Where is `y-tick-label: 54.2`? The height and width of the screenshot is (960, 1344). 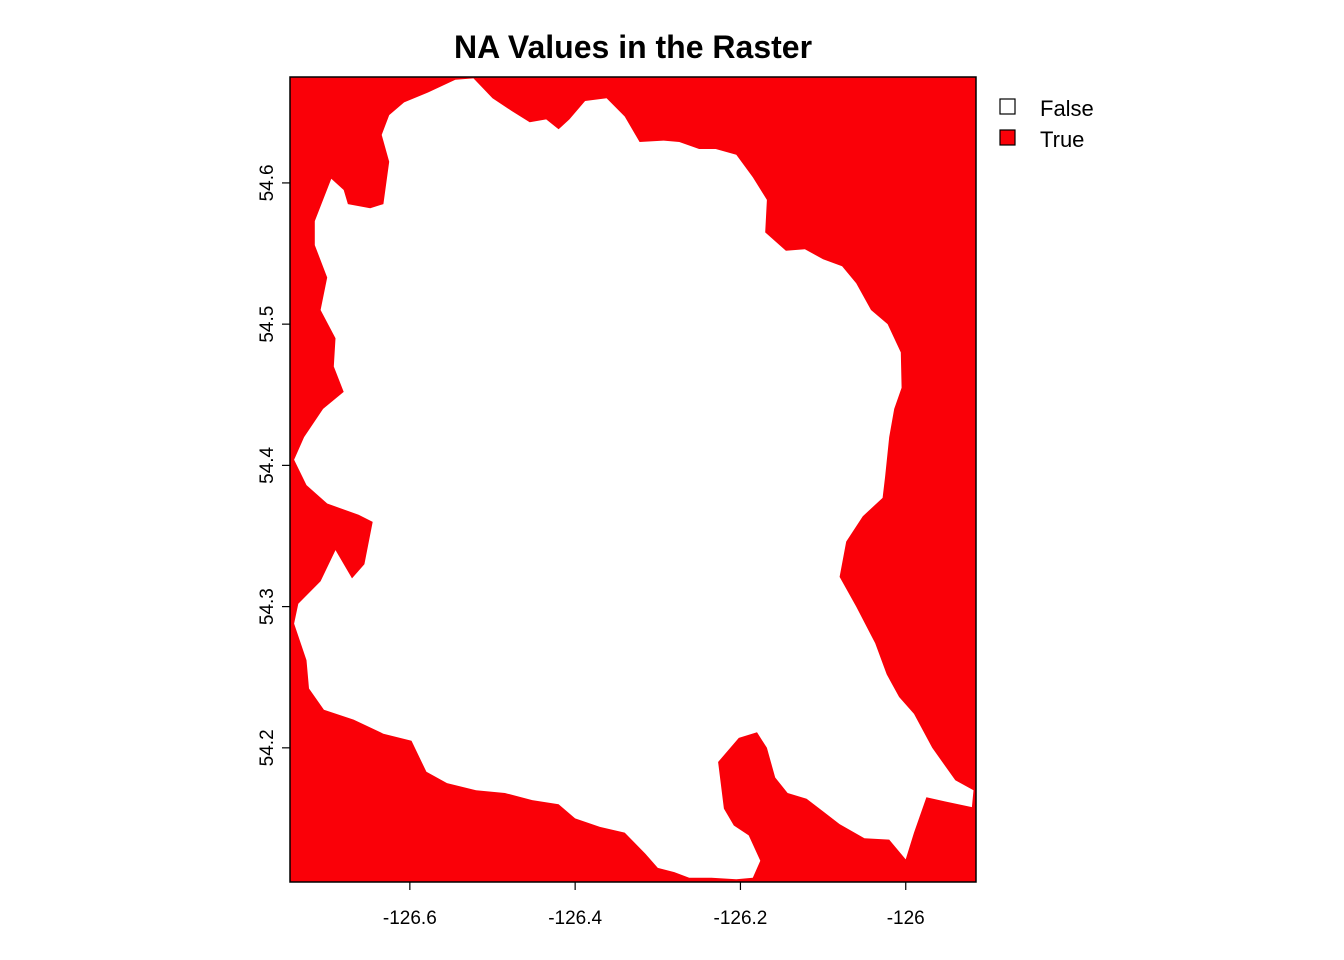
y-tick-label: 54.2 is located at coordinates (267, 747).